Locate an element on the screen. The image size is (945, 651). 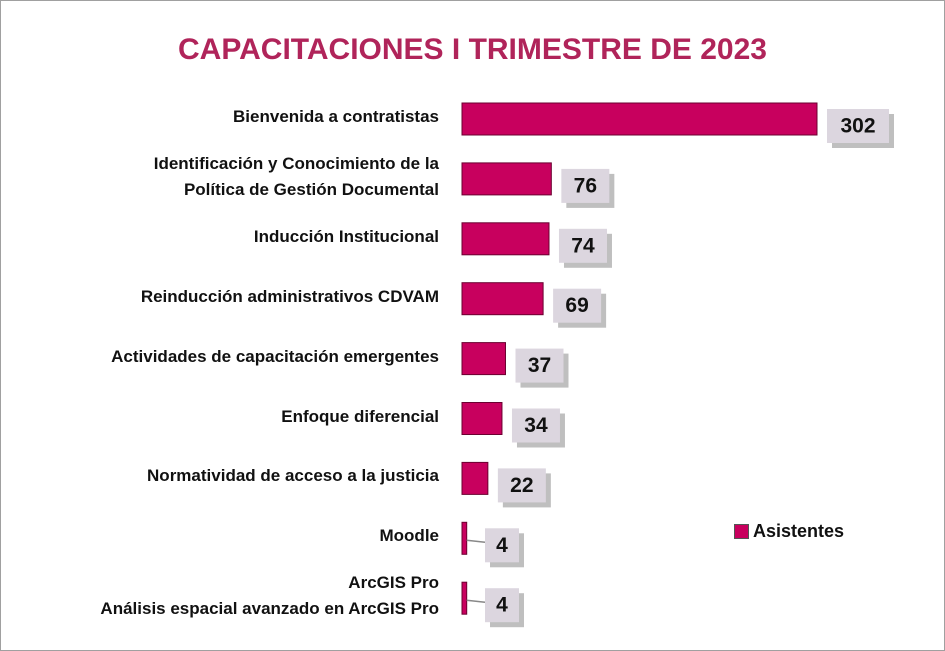
category-label: Enfoque diferencial is located at coordinates (360, 416).